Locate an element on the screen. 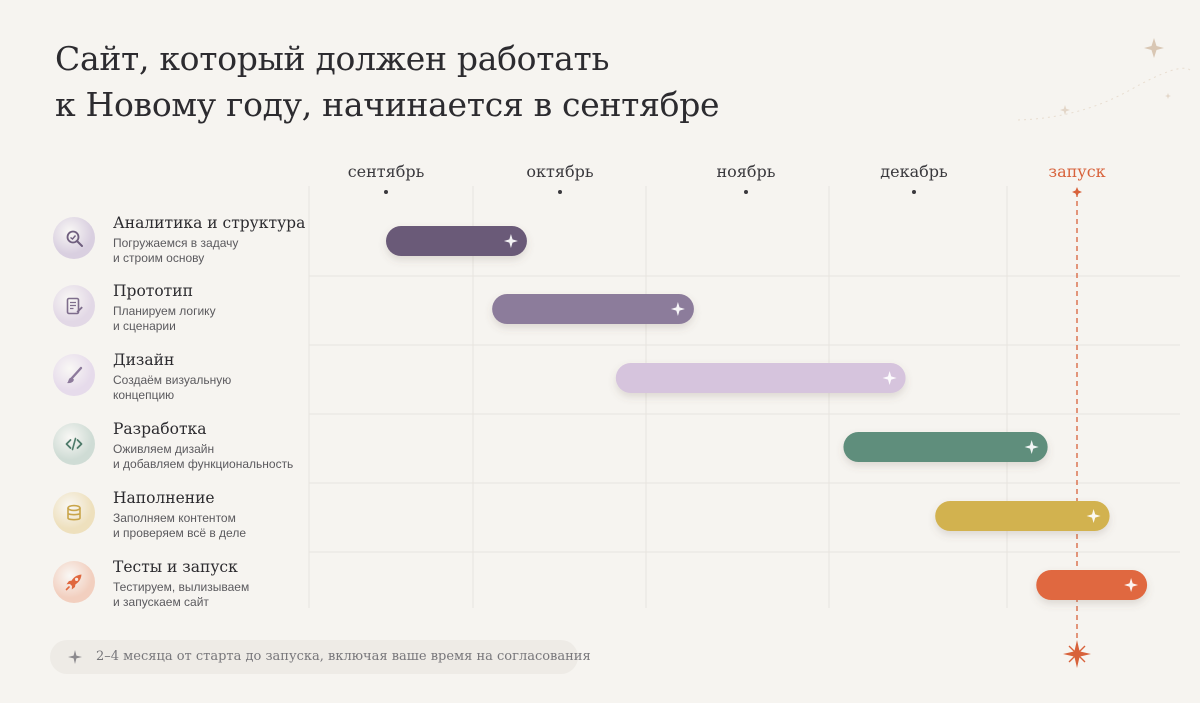  rocket-icon is located at coordinates (74, 582).